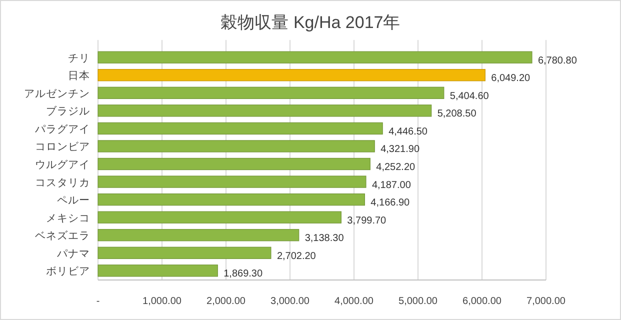  Describe the element at coordinates (243, 274) in the screenshot. I see `data-label: 1,869.30` at that location.